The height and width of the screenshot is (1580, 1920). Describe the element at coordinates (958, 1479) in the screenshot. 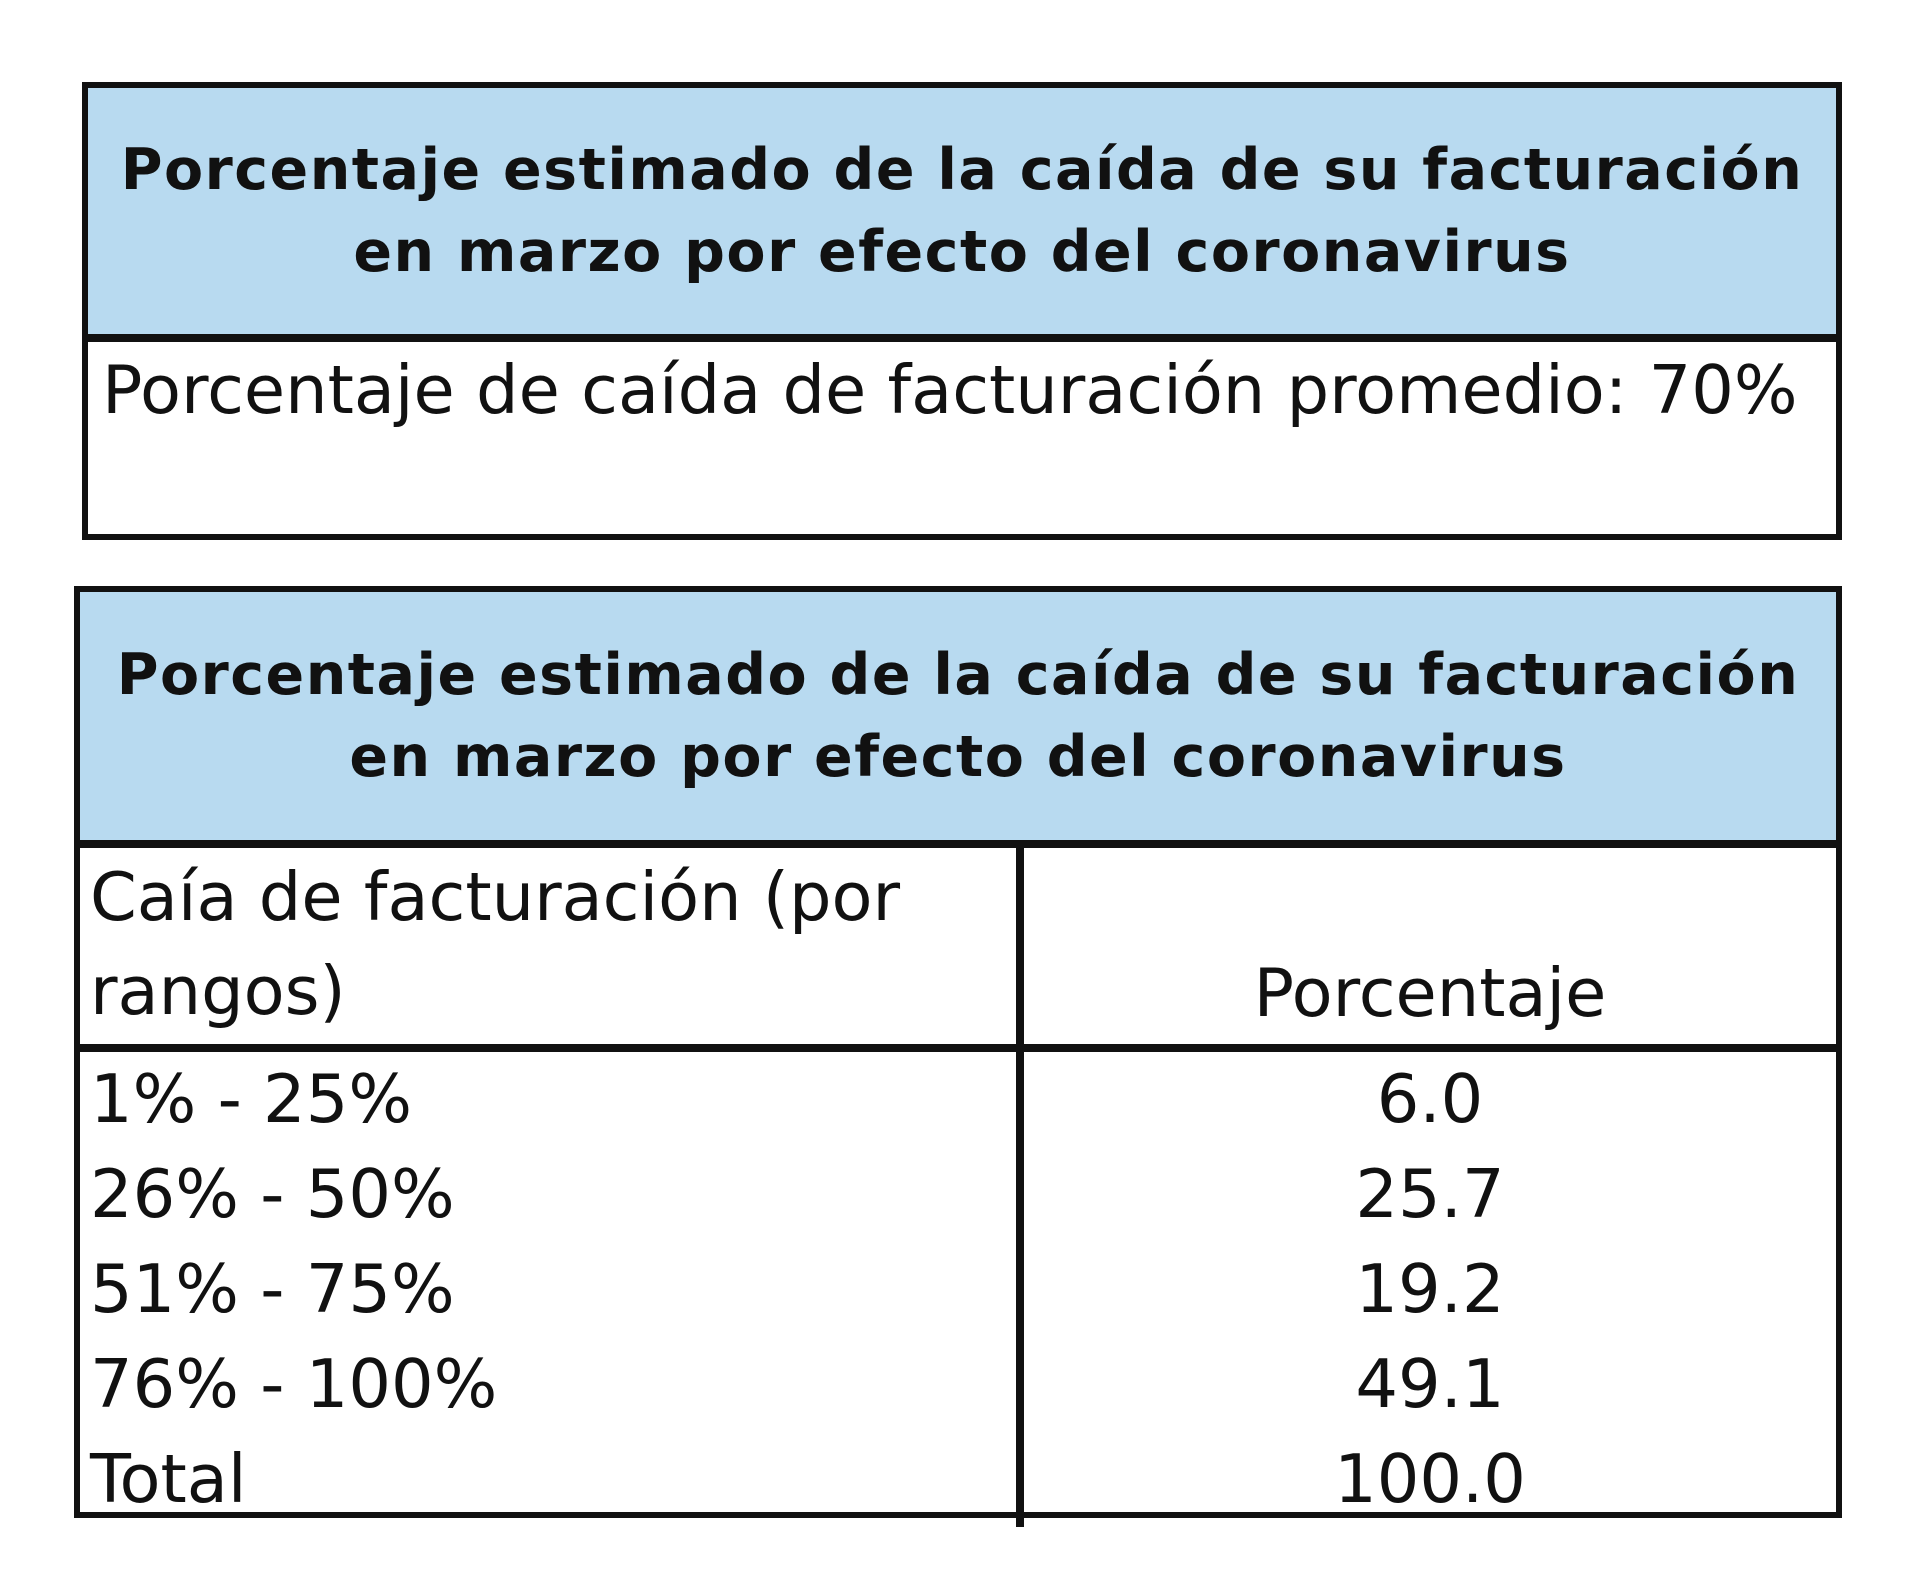

I see `table-row-total: Total 100.0` at that location.